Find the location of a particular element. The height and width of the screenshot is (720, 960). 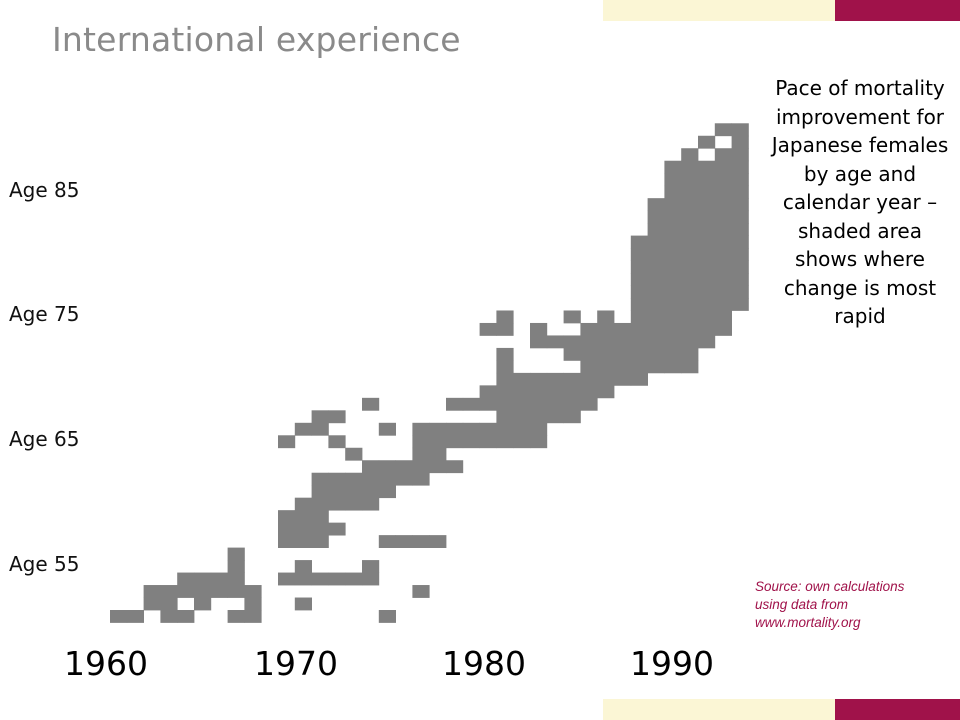

bottom-cream-band is located at coordinates (719, 709).